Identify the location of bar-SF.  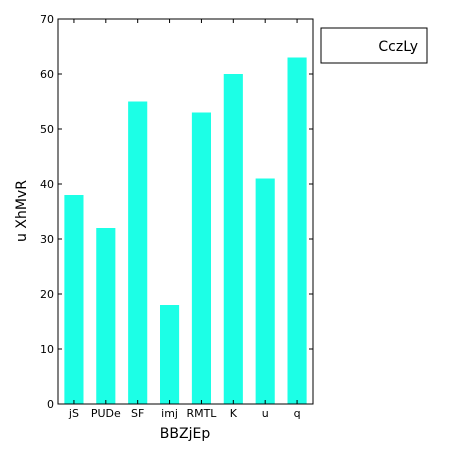
(138, 252).